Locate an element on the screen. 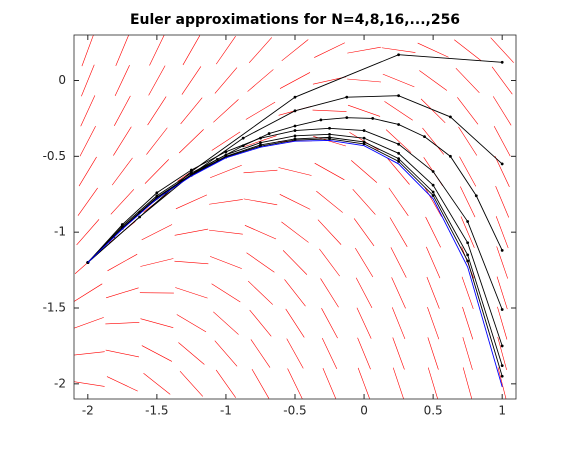 This screenshot has height=450, width=570. y-tick-label: -1 is located at coordinates (60, 232).